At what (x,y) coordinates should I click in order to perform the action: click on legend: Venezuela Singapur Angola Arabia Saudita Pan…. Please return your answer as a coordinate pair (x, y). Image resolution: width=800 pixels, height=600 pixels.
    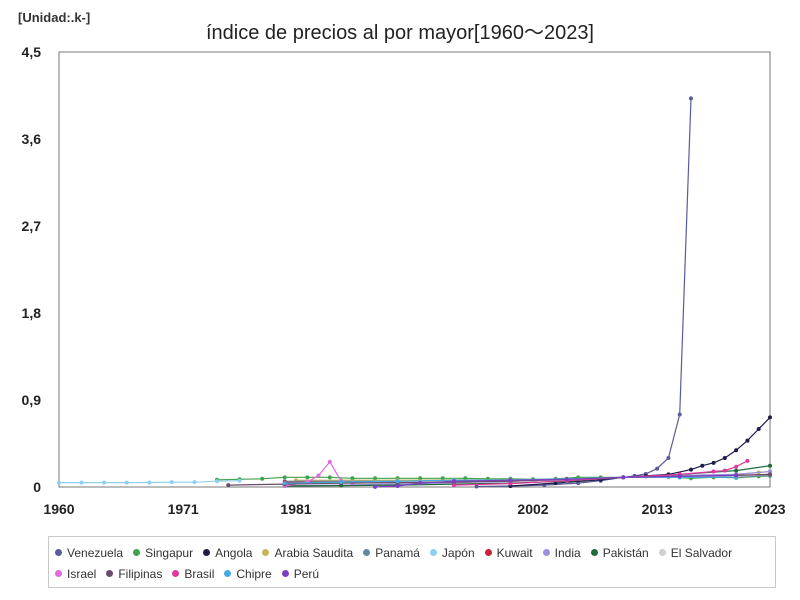
    Looking at the image, I should click on (412, 562).